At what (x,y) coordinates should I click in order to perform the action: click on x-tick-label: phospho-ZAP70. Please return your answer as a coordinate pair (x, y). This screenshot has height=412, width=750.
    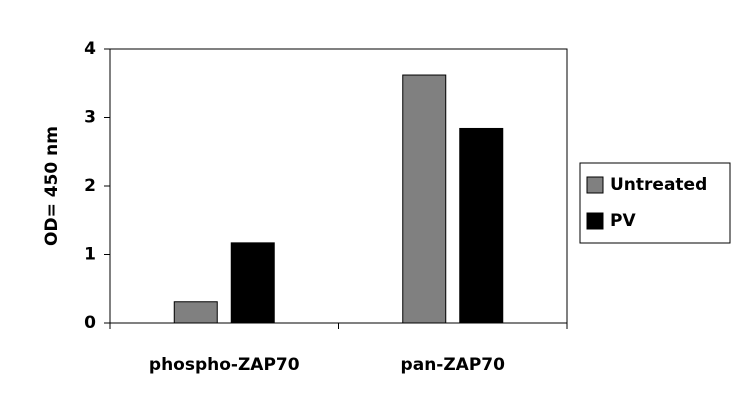
    Looking at the image, I should click on (224, 365).